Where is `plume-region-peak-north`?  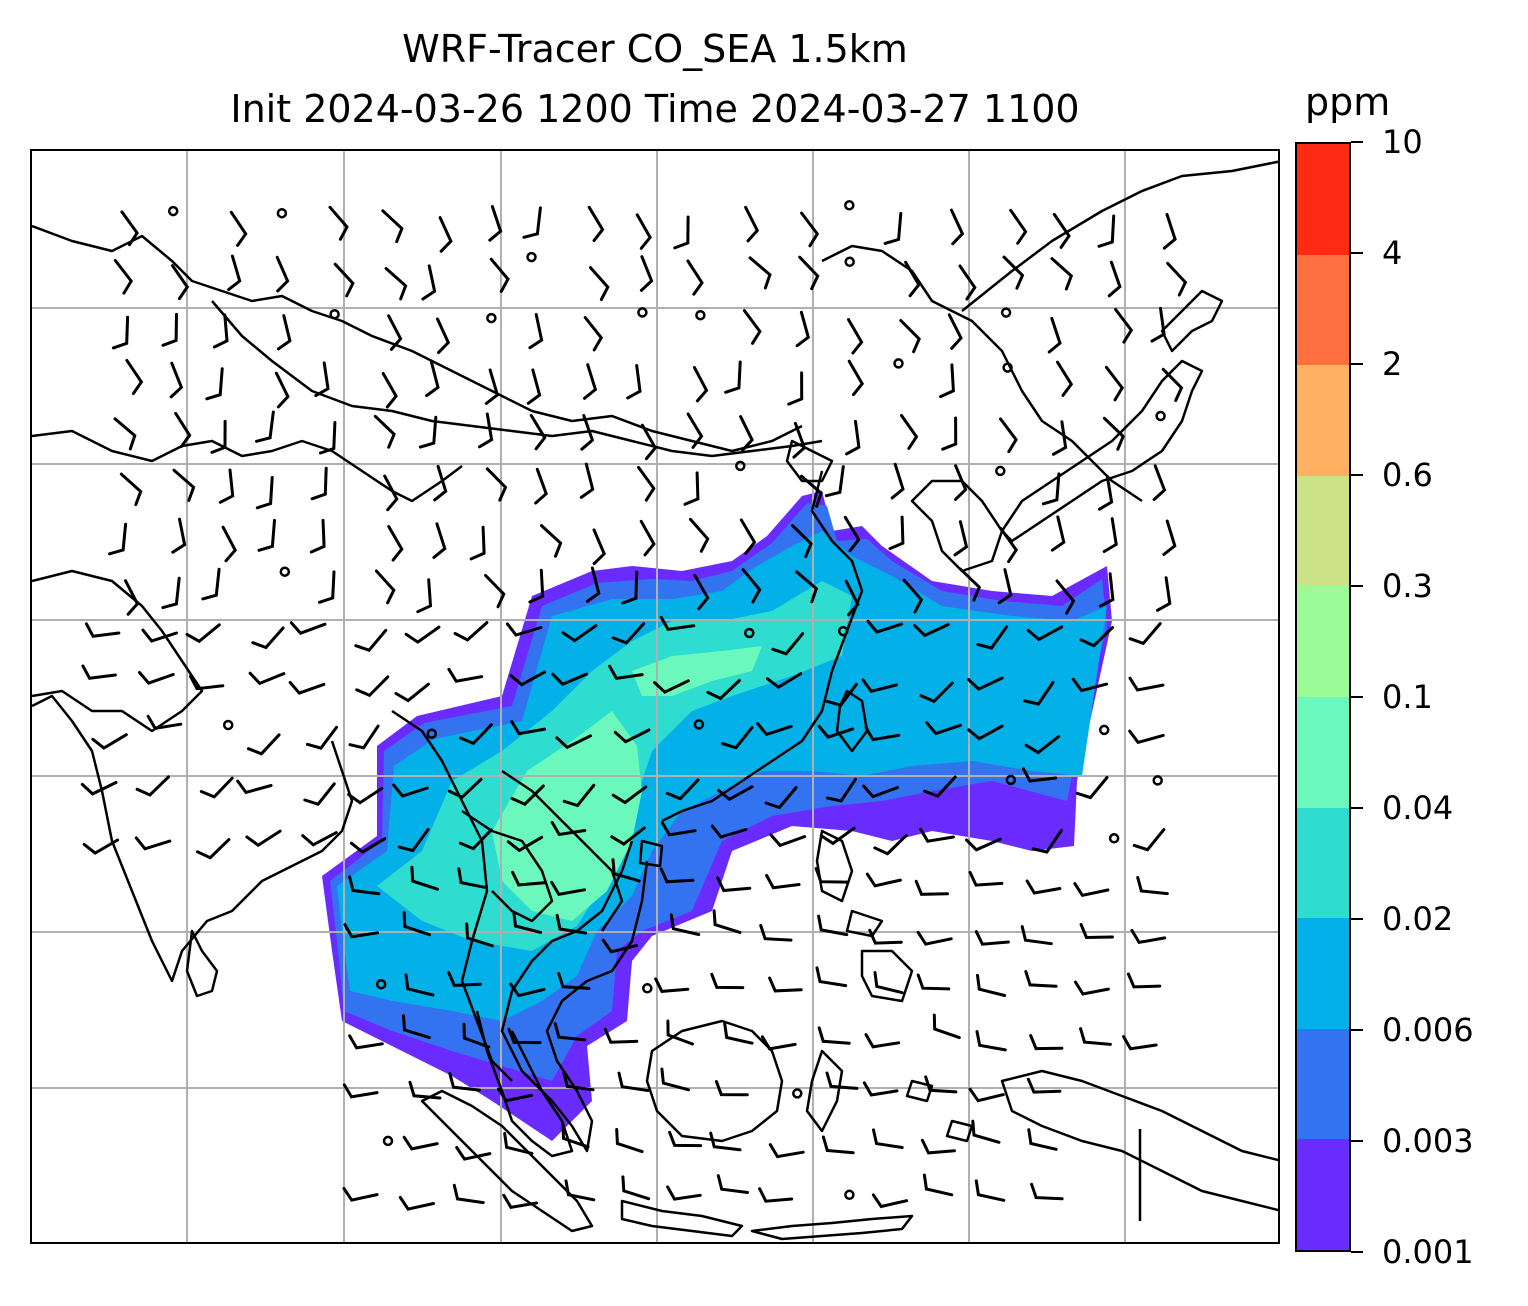
plume-region-peak-north is located at coordinates (697, 671).